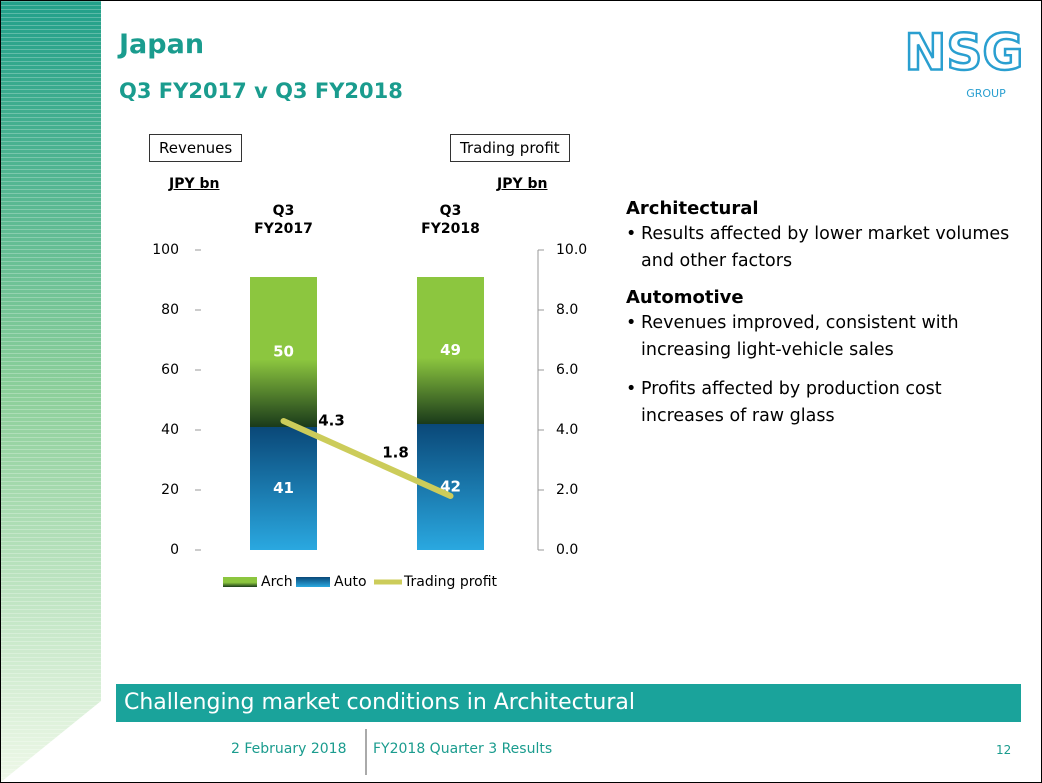  Describe the element at coordinates (162, 44) in the screenshot. I see `title: Japan` at that location.